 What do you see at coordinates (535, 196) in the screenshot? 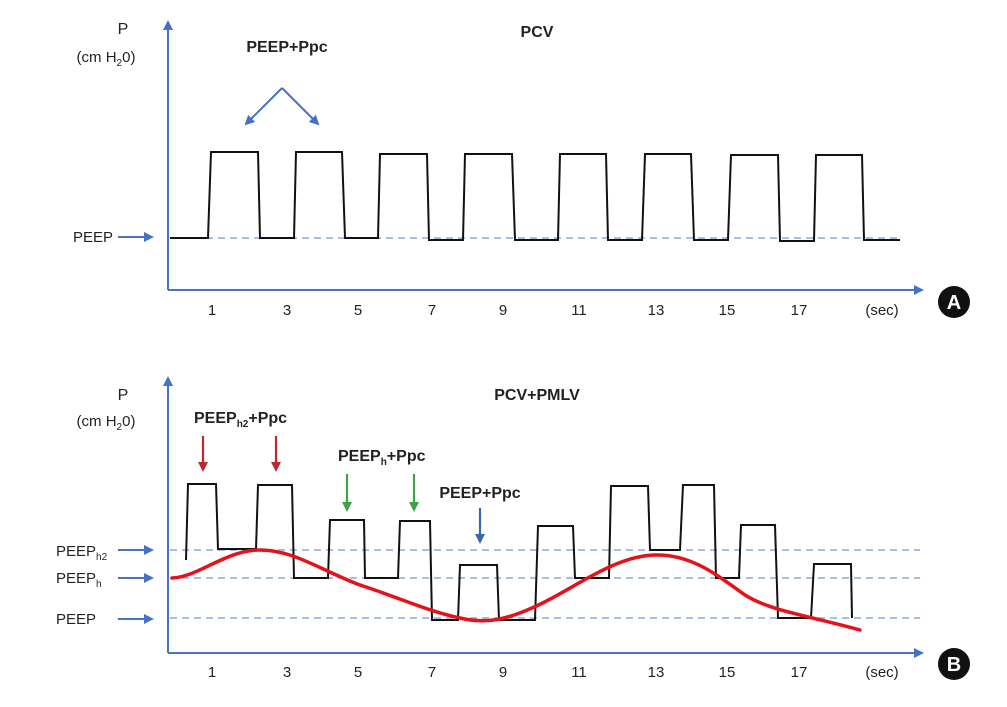
I see `panel-a-pressure-waveform` at bounding box center [535, 196].